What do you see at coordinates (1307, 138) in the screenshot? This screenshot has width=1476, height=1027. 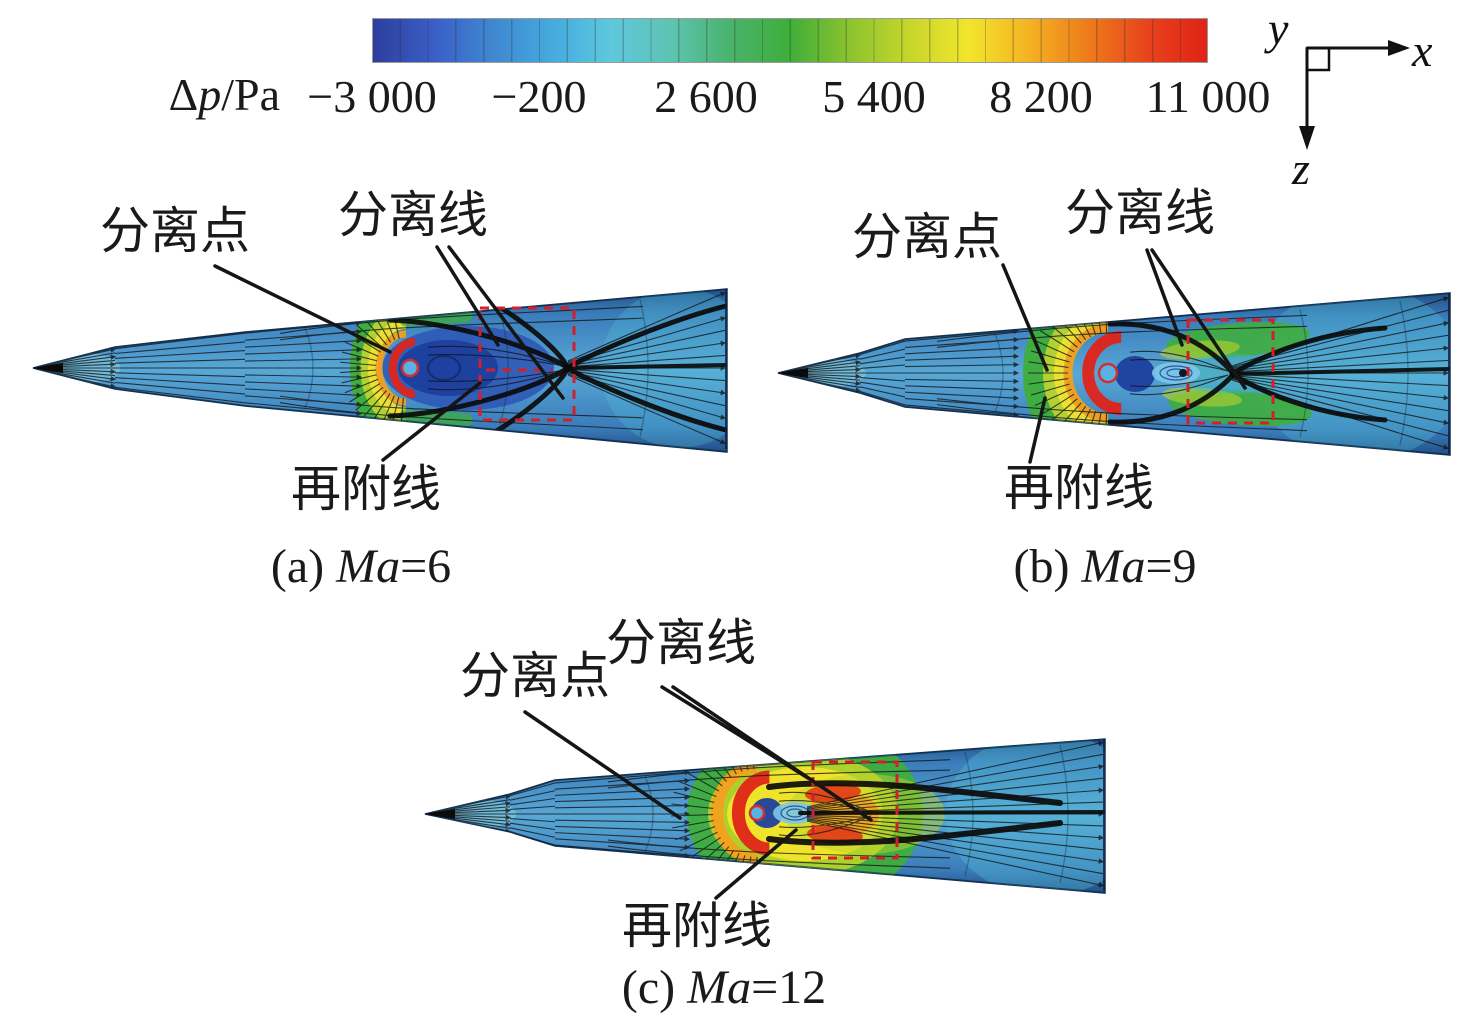 I see `z-axis-arrow-icon` at bounding box center [1307, 138].